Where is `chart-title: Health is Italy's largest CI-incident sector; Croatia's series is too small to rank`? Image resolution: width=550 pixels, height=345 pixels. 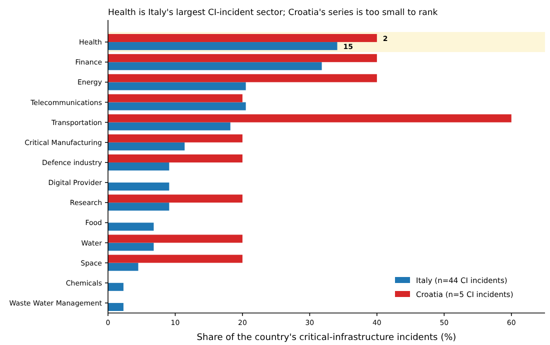 chart-title: Health is Italy's largest CI-incident sector; Croatia's series is too small to rank is located at coordinates (273, 13).